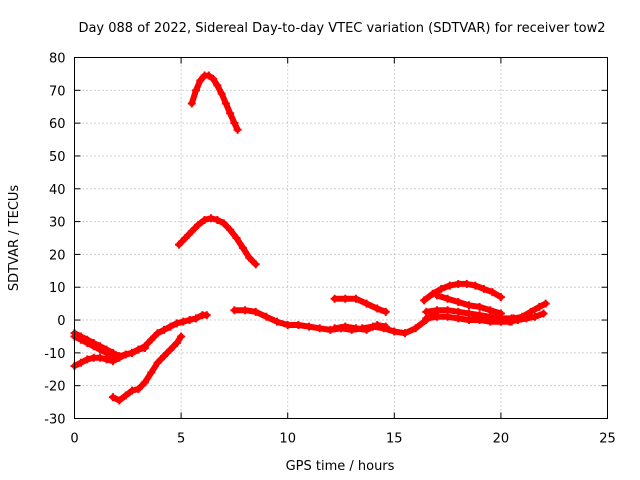  I want to click on y-tick-label: 40, so click(57, 190).